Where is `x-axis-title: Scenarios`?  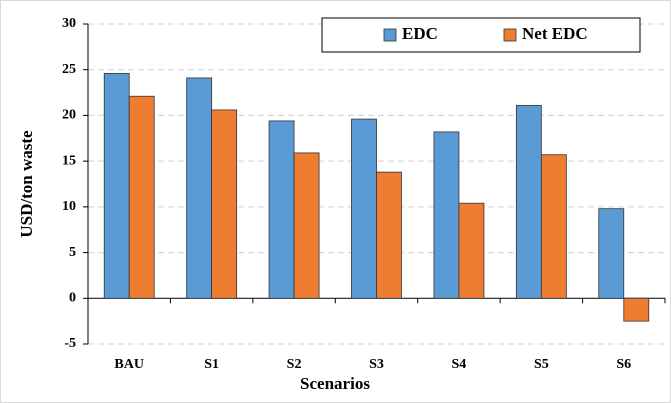 x-axis-title: Scenarios is located at coordinates (335, 383).